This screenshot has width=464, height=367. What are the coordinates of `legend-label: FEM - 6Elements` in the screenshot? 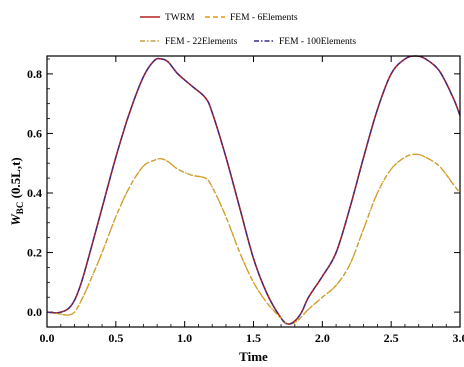 It's located at (264, 18).